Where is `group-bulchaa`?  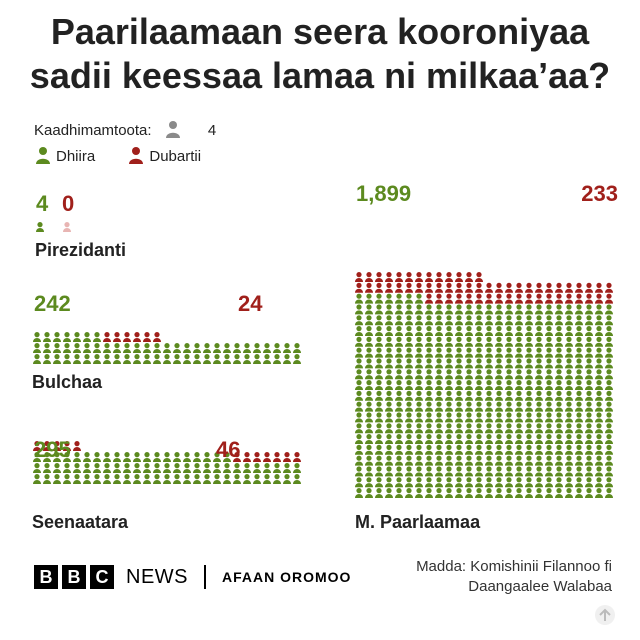 group-bulchaa is located at coordinates (167, 348).